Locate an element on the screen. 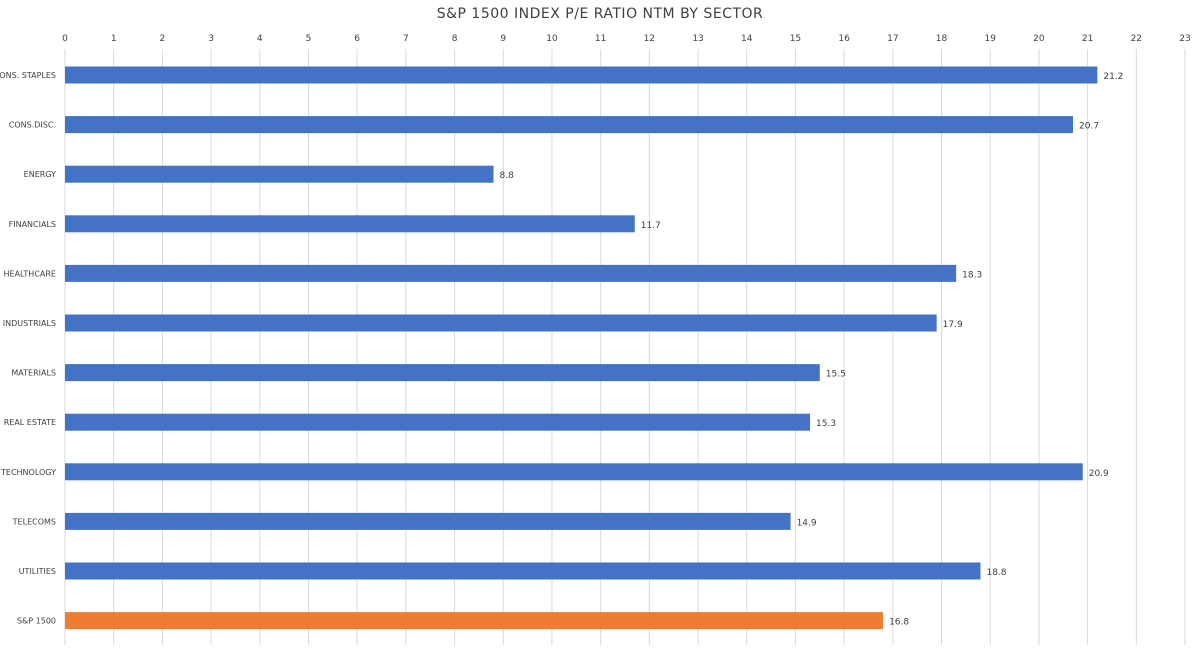 The width and height of the screenshot is (1200, 656). category-label: REAL ESTATE is located at coordinates (30, 422).